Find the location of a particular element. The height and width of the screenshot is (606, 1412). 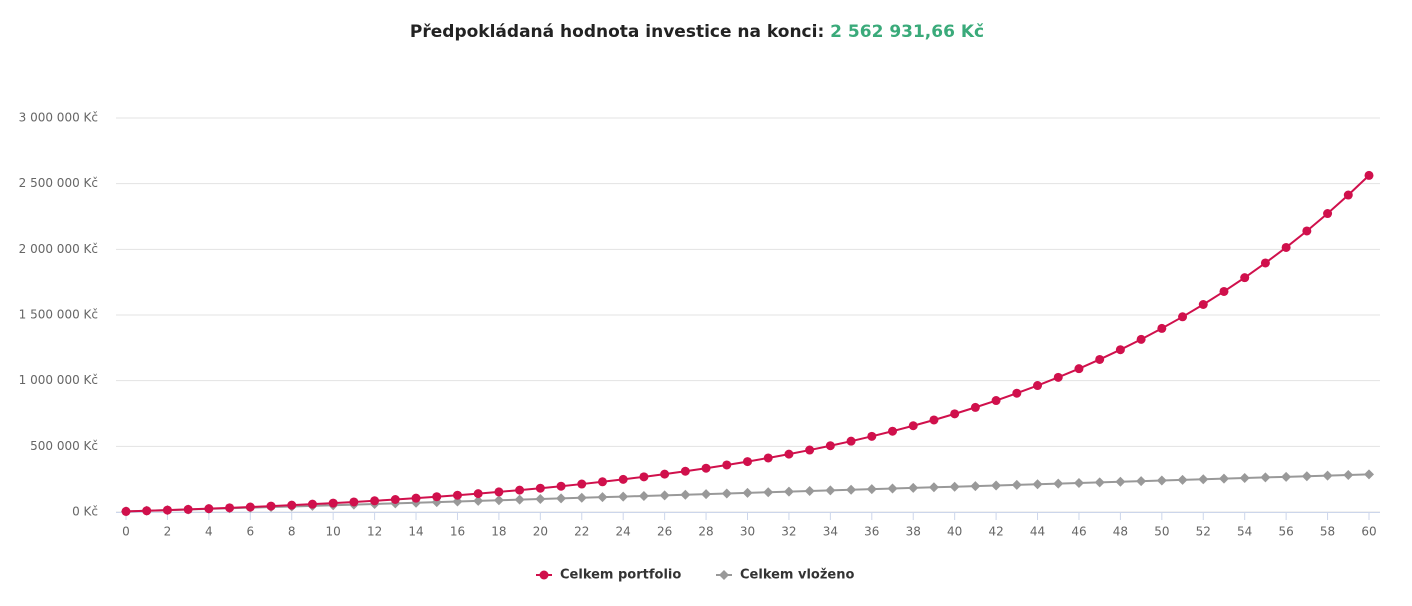

x-tick-label: 16 is located at coordinates (457, 532).